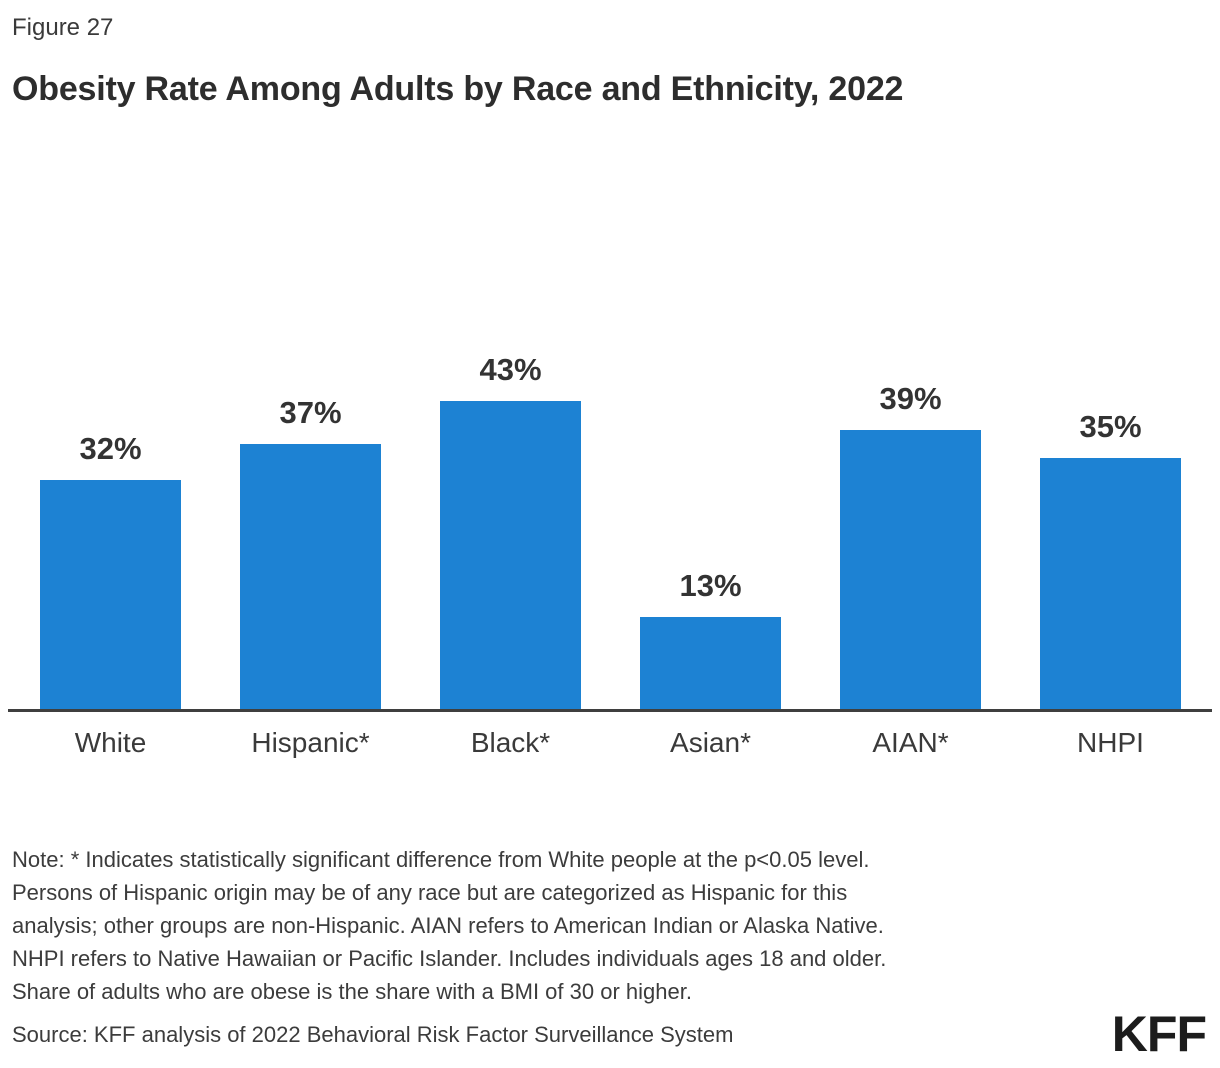  What do you see at coordinates (910, 570) in the screenshot?
I see `bar-aian` at bounding box center [910, 570].